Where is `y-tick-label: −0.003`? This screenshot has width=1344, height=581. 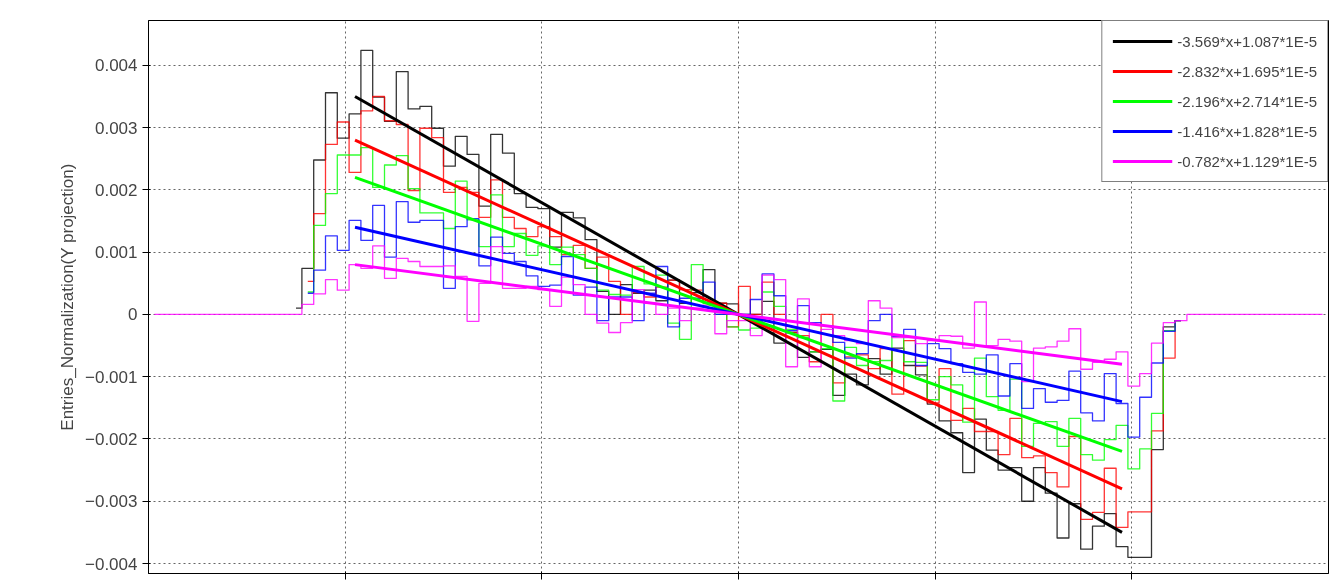 y-tick-label: −0.003 is located at coordinates (111, 502).